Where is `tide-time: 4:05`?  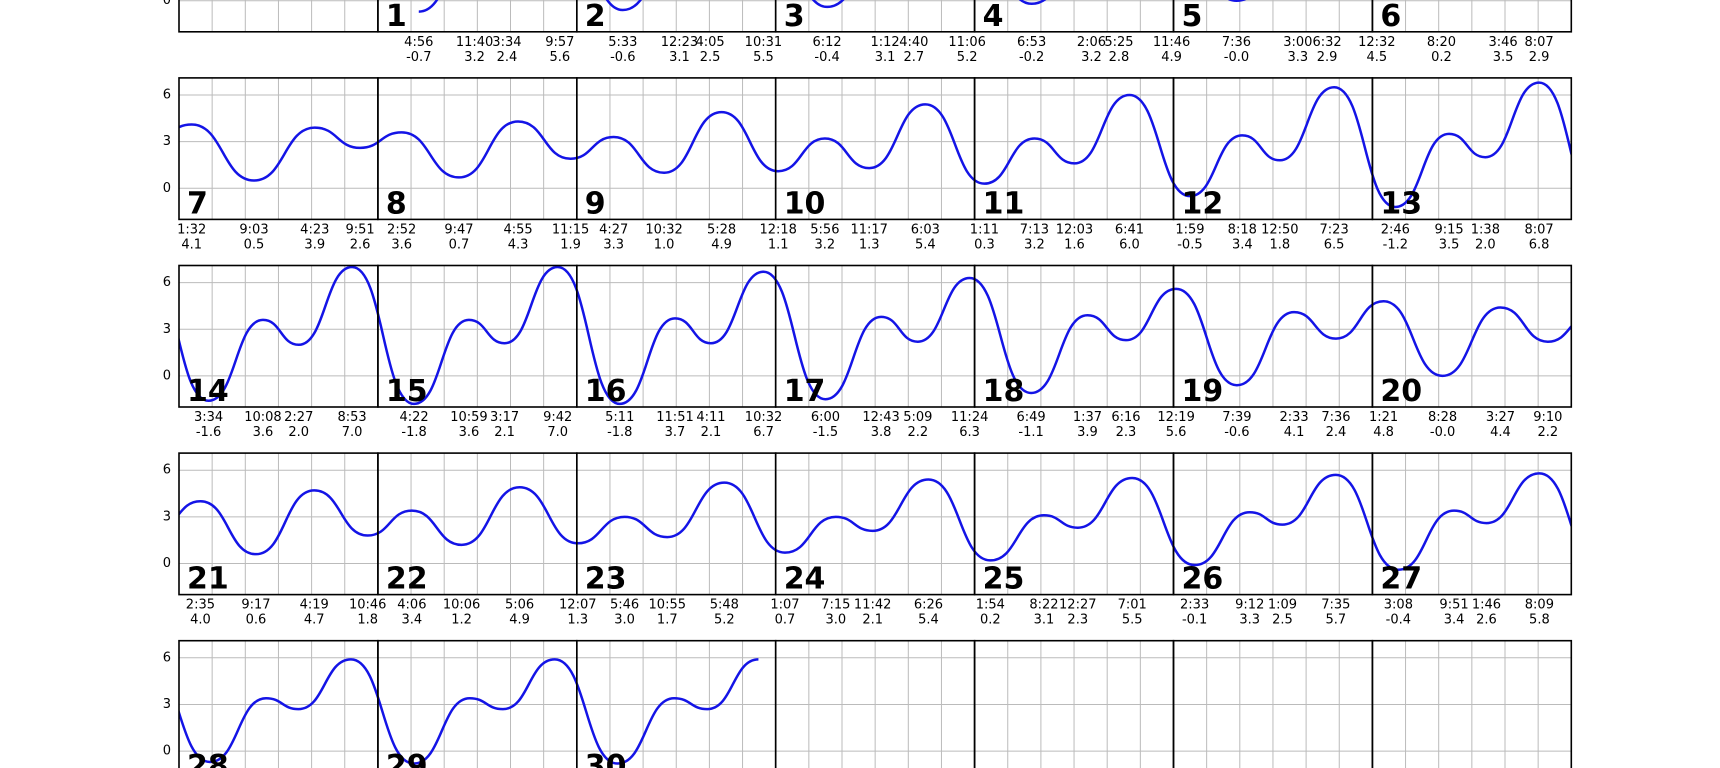
tide-time: 4:05 is located at coordinates (709, 42).